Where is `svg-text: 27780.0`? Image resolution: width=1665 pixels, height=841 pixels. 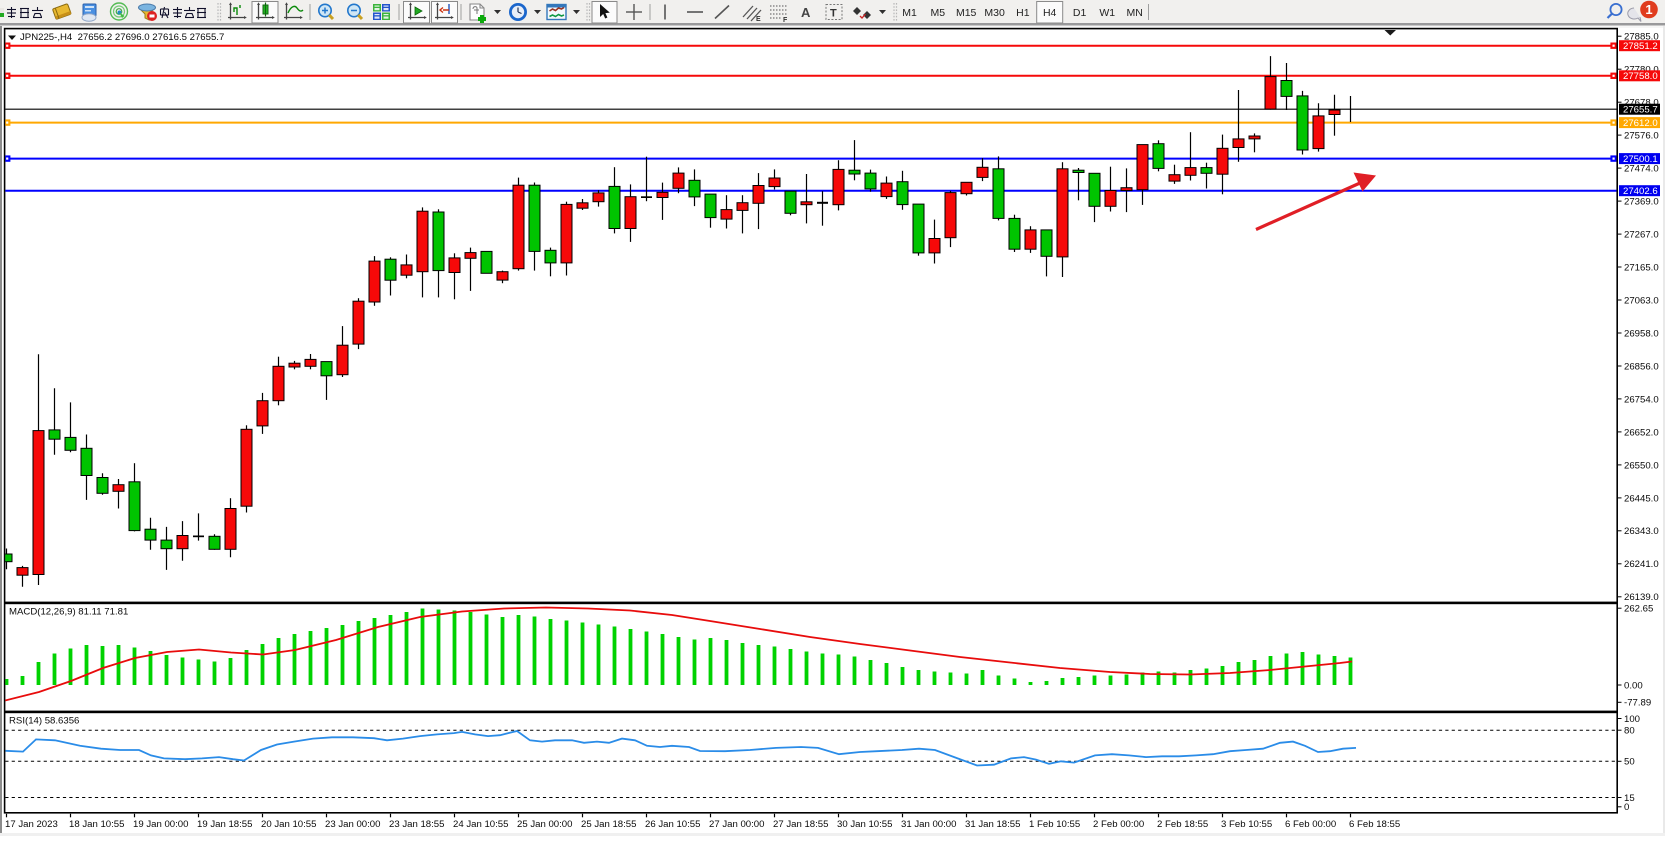
svg-text: 27780.0 is located at coordinates (1641, 70).